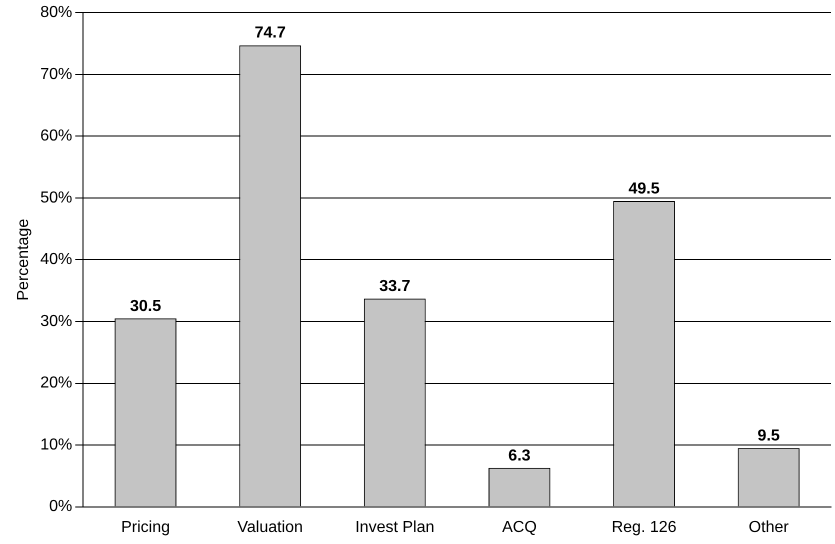 The height and width of the screenshot is (544, 835). I want to click on x-tick-label: ACQ, so click(519, 527).